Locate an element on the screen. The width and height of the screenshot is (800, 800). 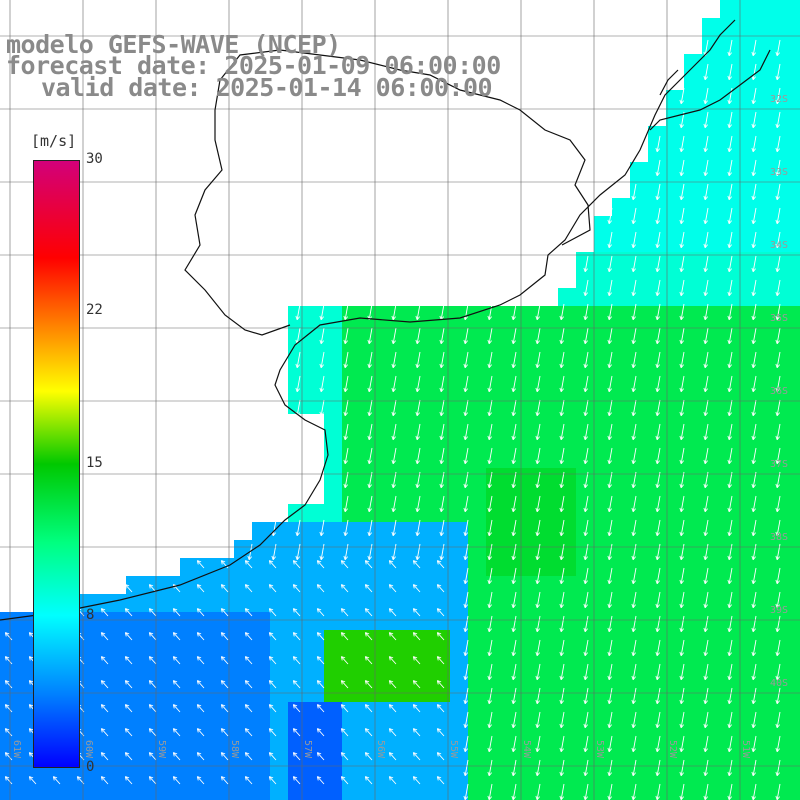
colorbar-tick-22: 22 is located at coordinates (94, 310).